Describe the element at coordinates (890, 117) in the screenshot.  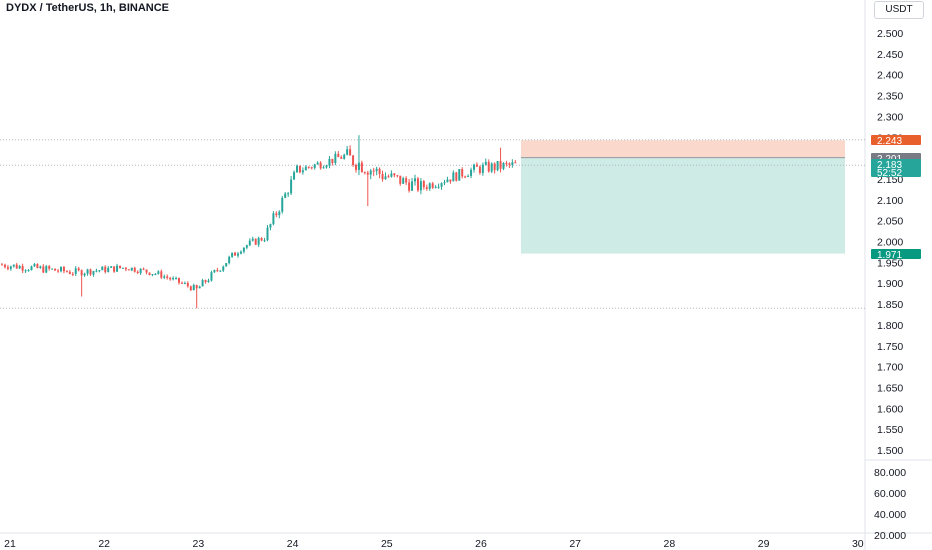
I see `price-tick-label: 2.300` at that location.